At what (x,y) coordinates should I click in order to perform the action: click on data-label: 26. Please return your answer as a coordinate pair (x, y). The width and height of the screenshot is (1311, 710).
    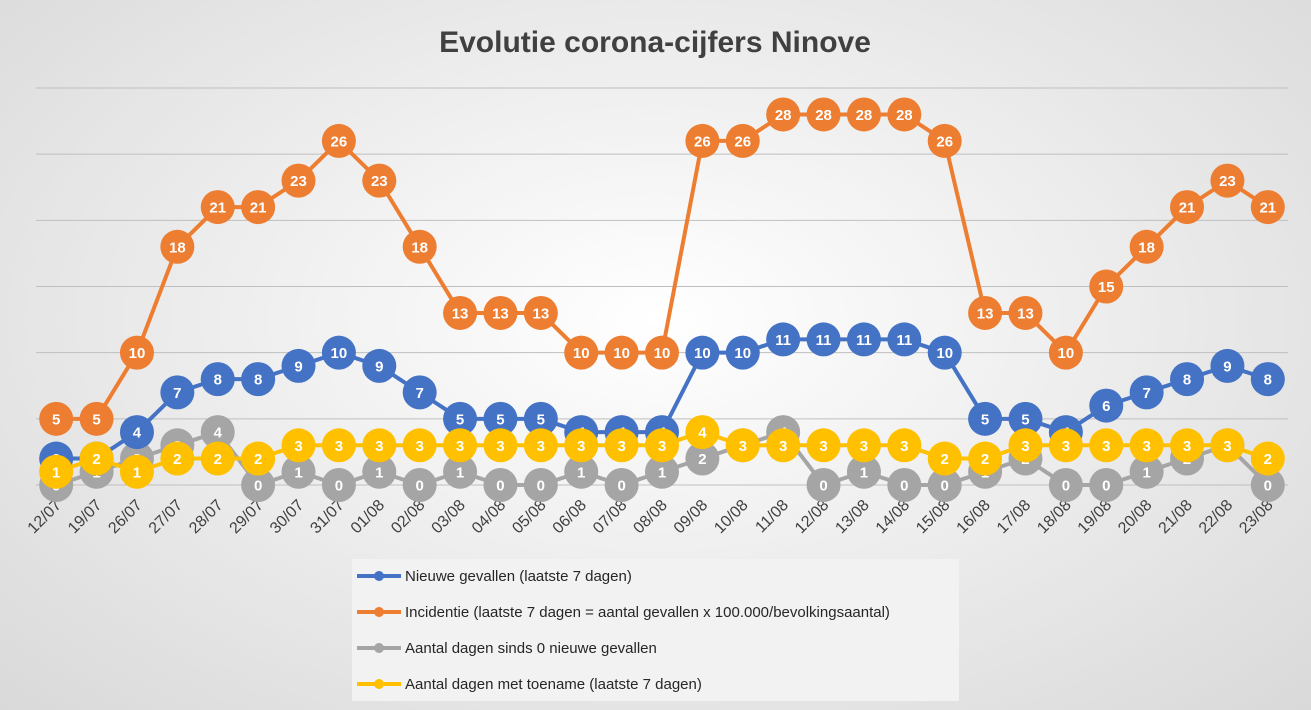
    Looking at the image, I should click on (742, 141).